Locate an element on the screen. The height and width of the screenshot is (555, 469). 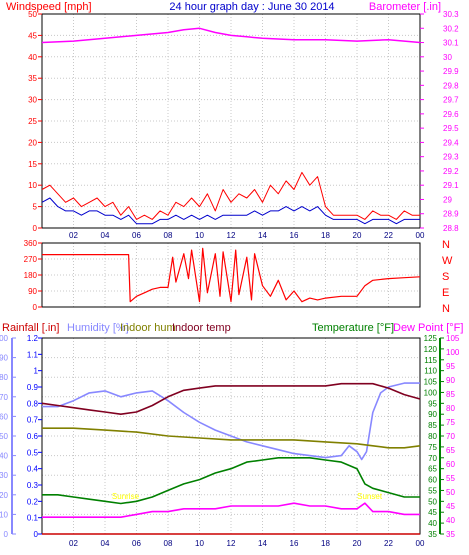
baro-axis-label: 30 is located at coordinates (447, 57).